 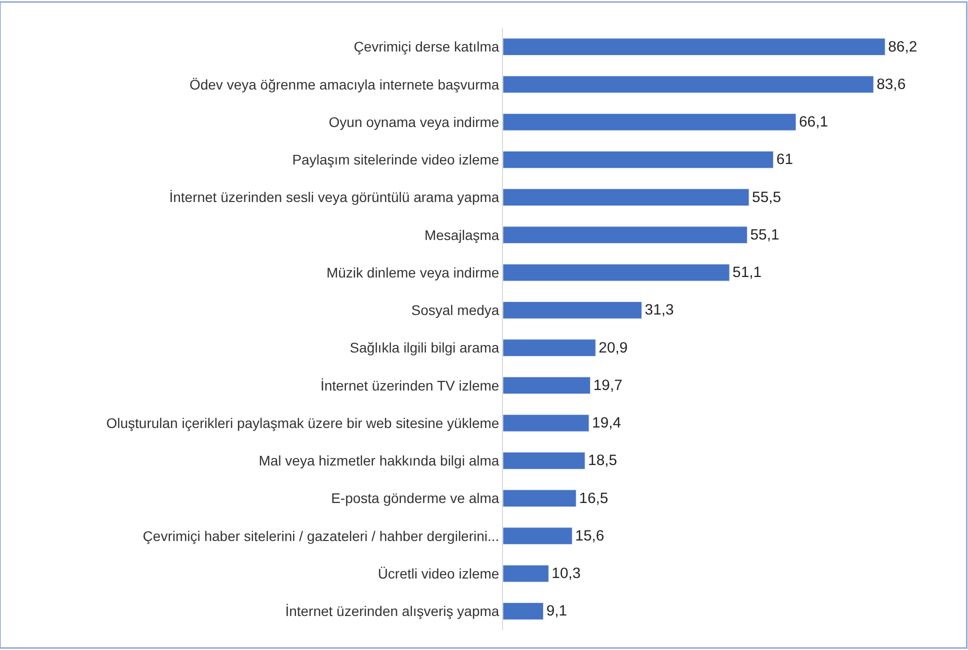 I want to click on y-tick-label: Mesajlaşma, so click(x=462, y=234).